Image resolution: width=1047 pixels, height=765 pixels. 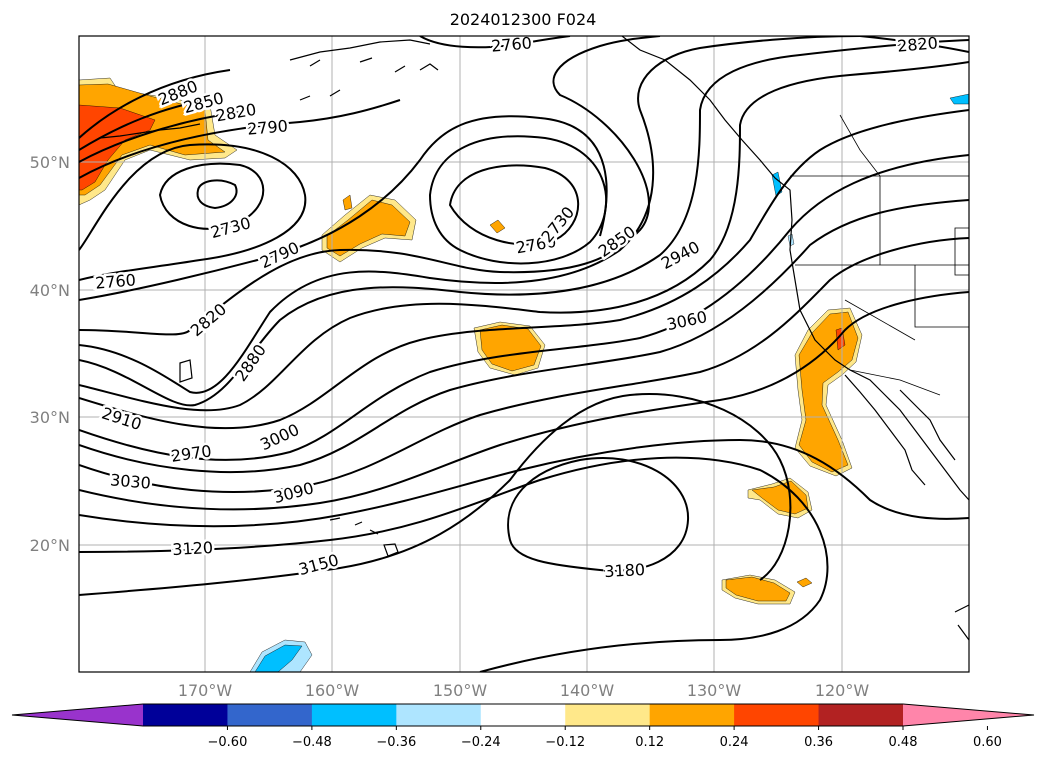 I want to click on coast-baja-gulf, so click(x=900, y=430).